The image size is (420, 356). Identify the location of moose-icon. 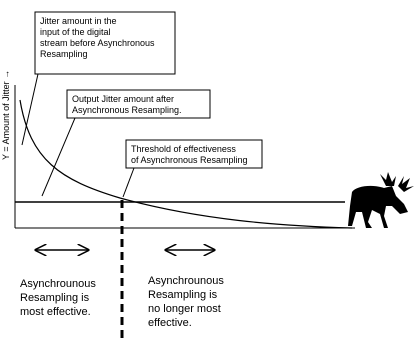
(381, 200).